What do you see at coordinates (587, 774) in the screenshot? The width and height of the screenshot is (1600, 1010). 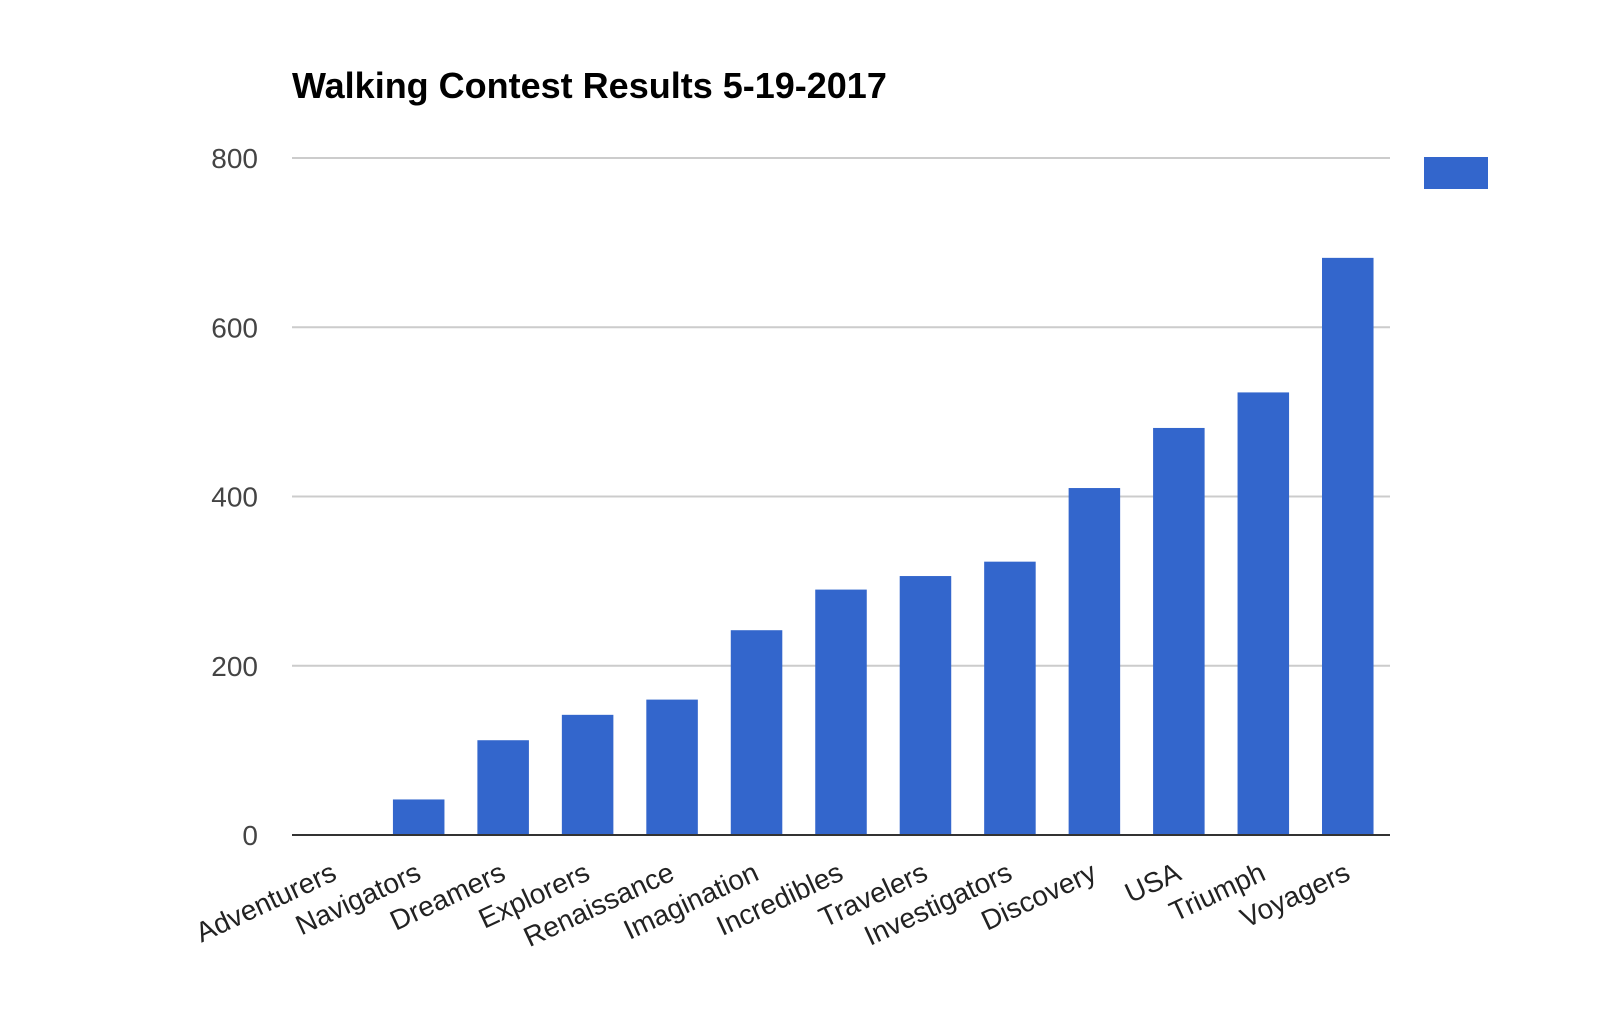 I see `bar-explorers` at bounding box center [587, 774].